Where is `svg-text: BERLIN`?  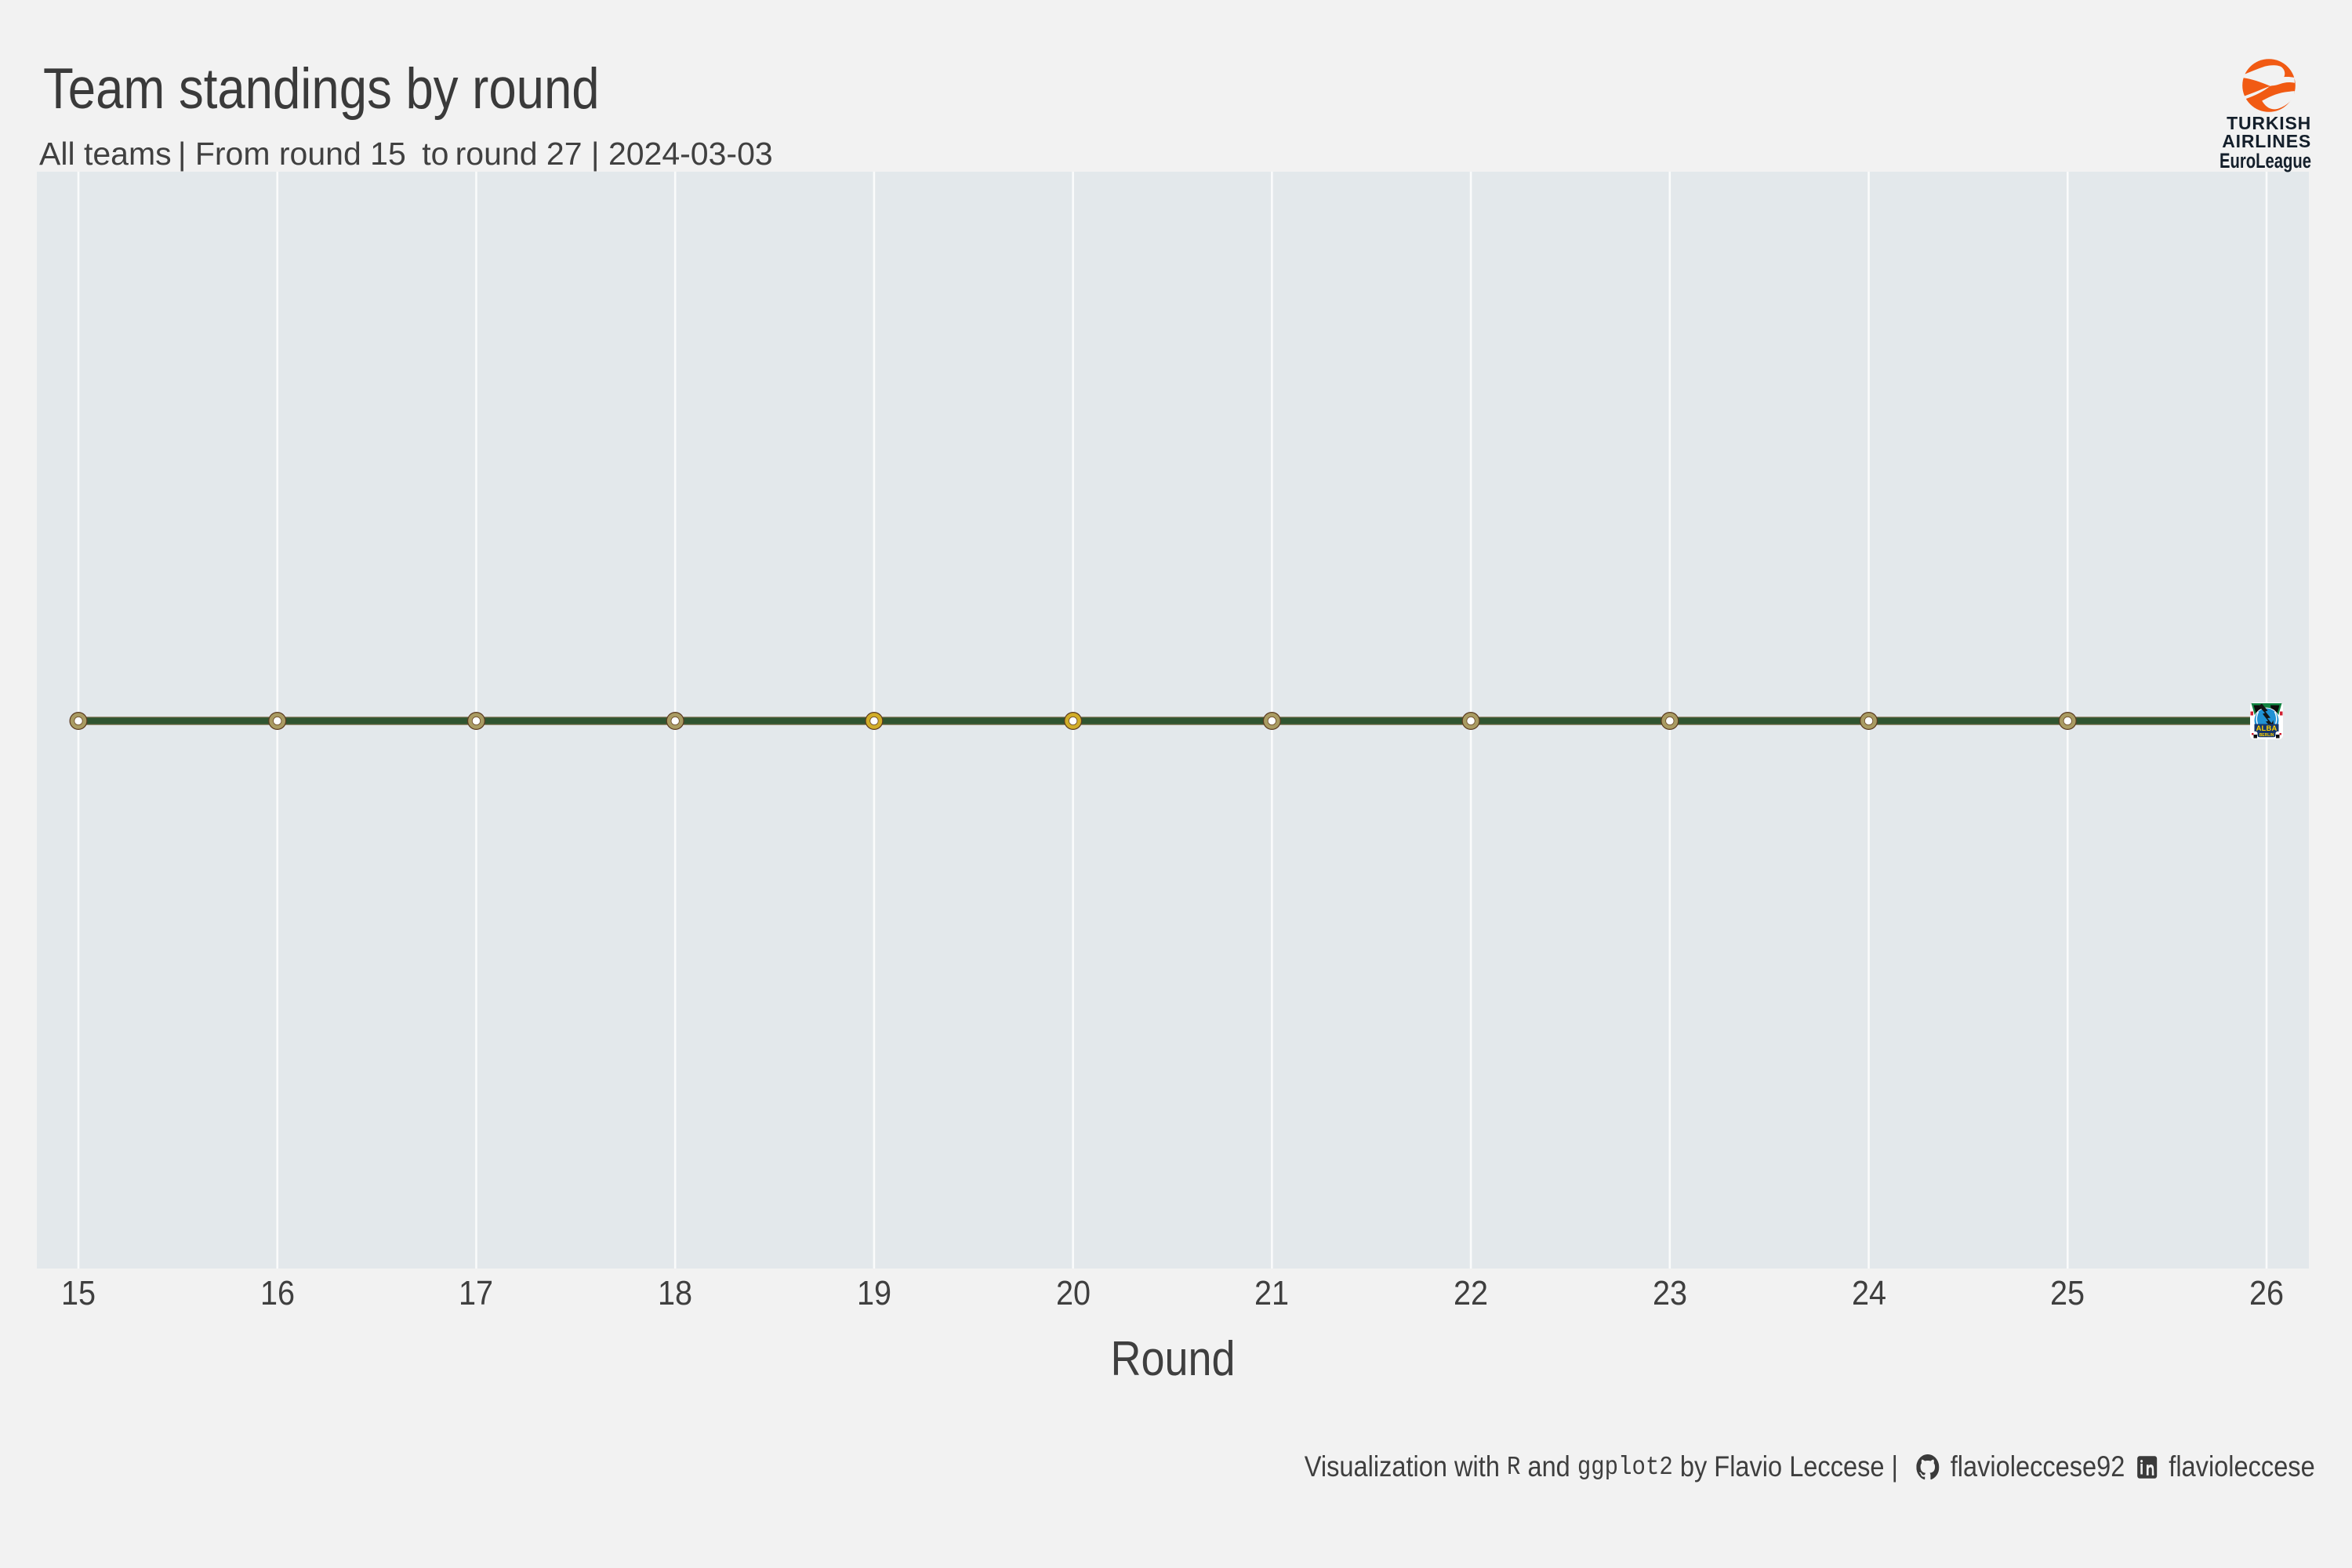
svg-text: BERLIN is located at coordinates (2266, 735).